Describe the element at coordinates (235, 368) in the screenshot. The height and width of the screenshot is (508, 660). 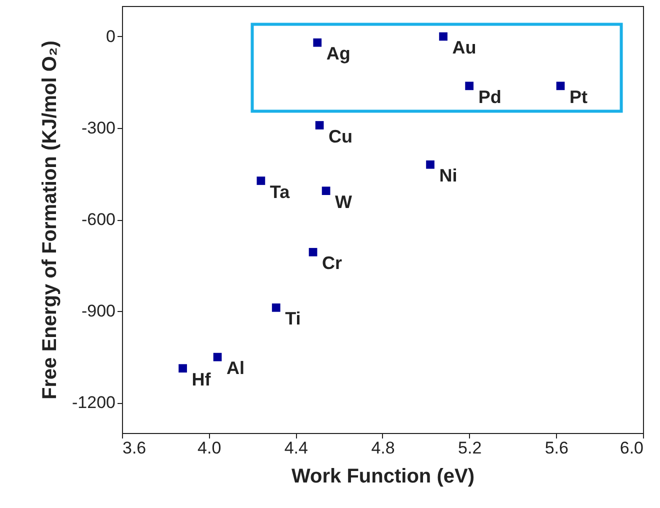
I see `annotation: Al` at that location.